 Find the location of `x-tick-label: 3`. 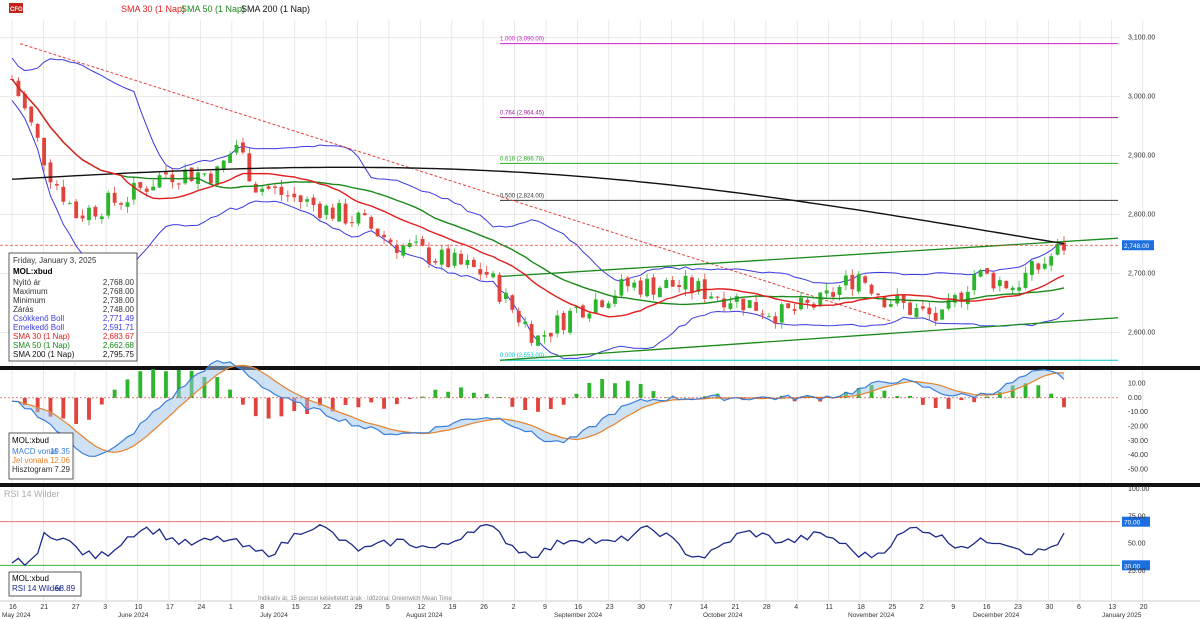

x-tick-label: 3 is located at coordinates (105, 607).